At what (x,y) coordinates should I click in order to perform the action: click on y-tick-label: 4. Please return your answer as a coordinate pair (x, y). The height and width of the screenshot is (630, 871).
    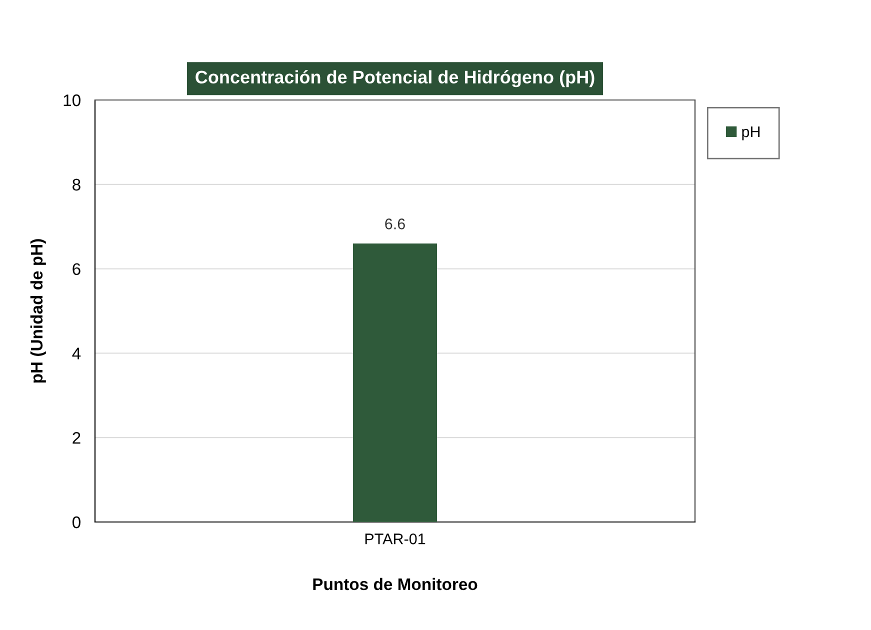
    Looking at the image, I should click on (76, 354).